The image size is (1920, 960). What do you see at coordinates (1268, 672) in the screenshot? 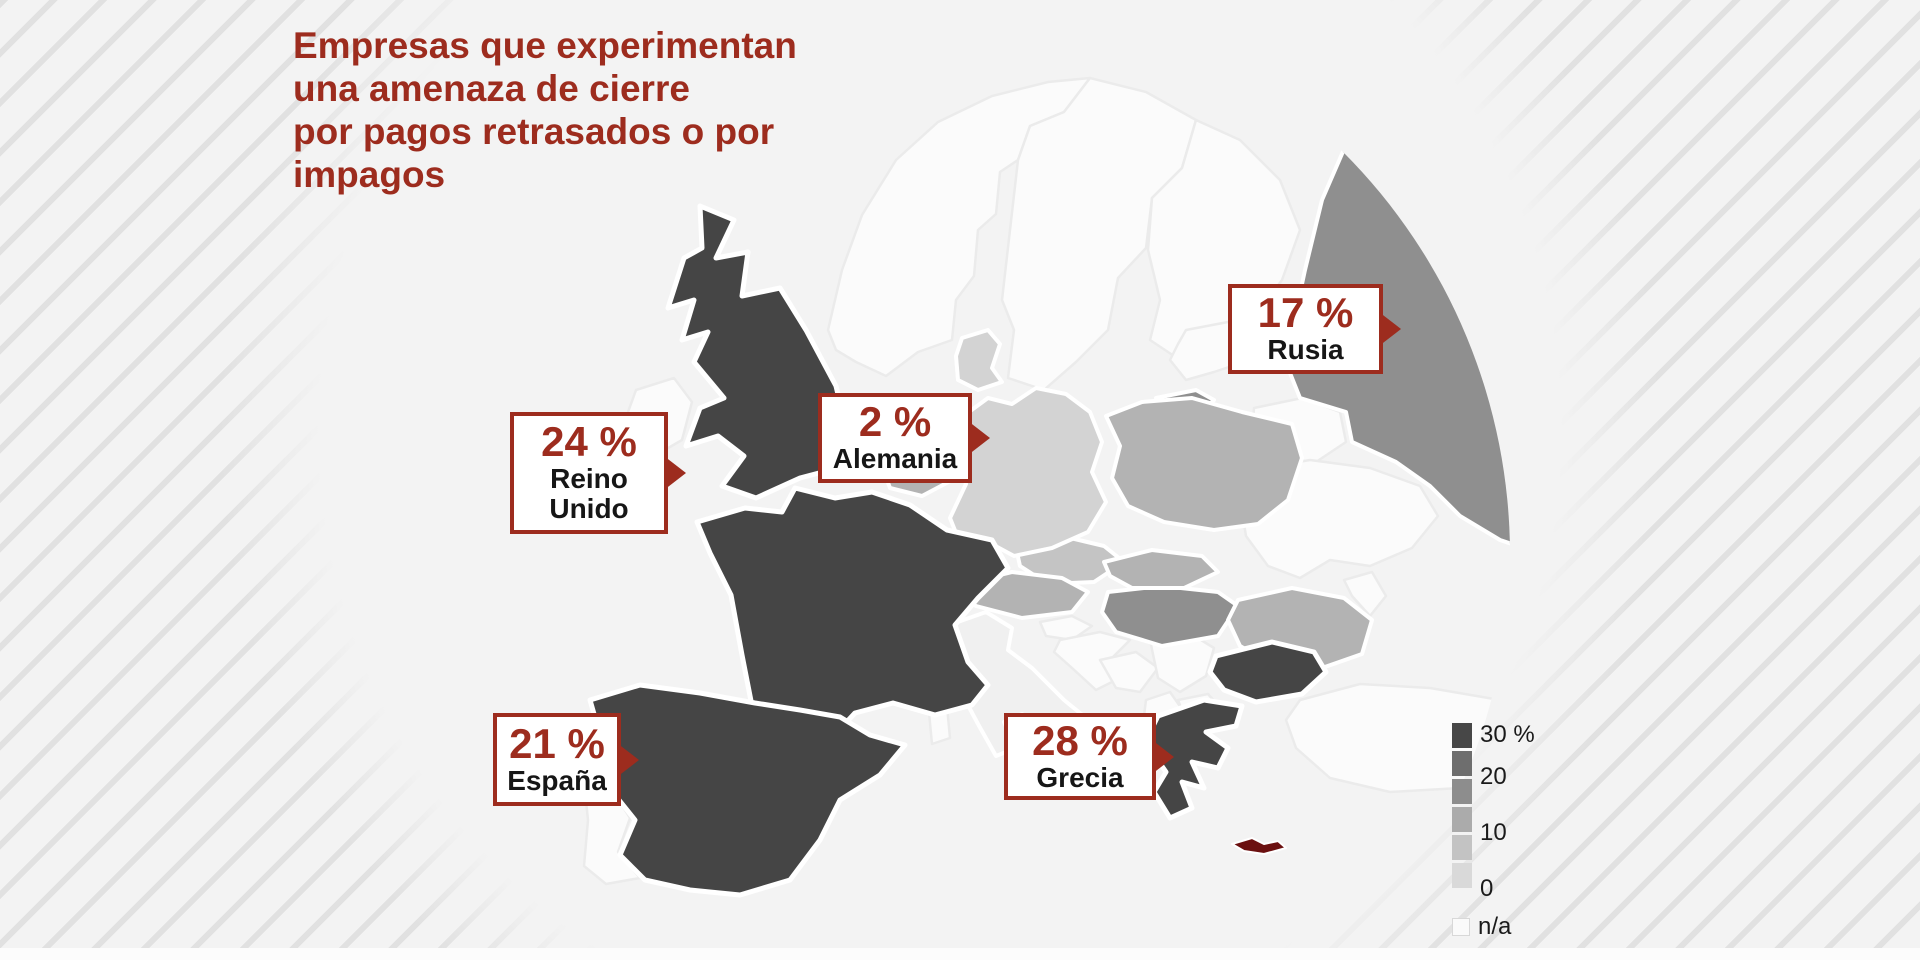
I see `country-bulgaria` at bounding box center [1268, 672].